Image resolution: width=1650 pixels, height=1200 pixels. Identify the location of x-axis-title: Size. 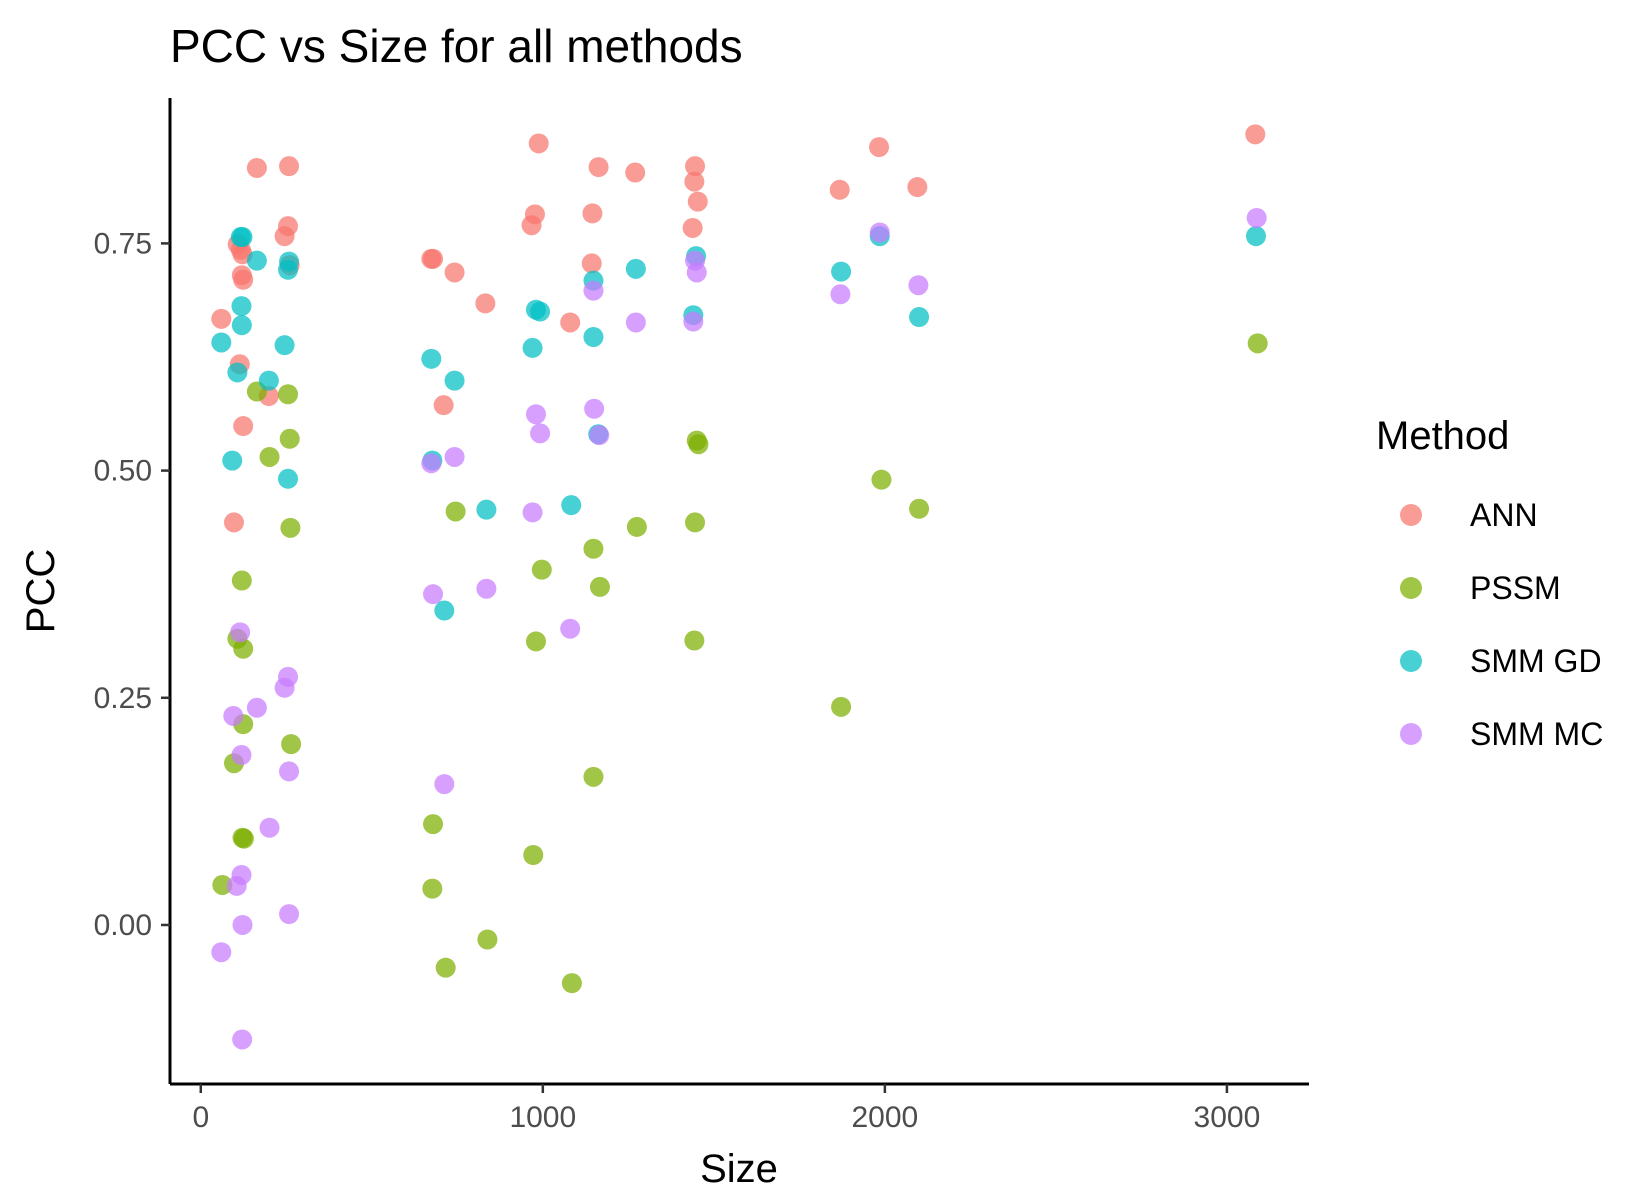
(739, 1169).